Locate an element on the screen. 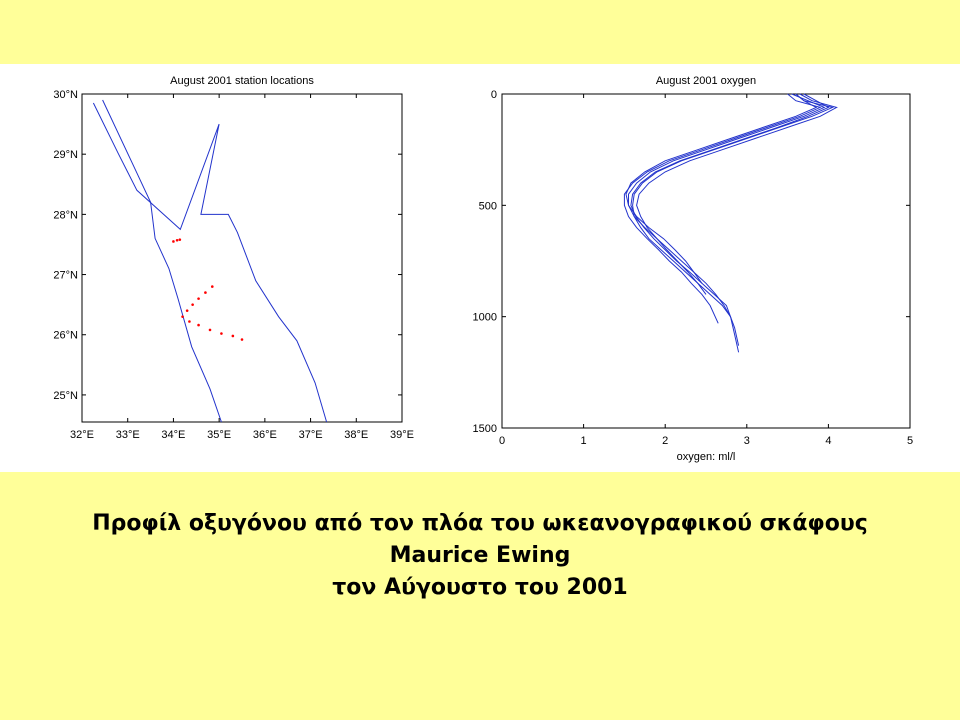 The width and height of the screenshot is (960, 720). map-title: August 2001 station locations is located at coordinates (242, 81).